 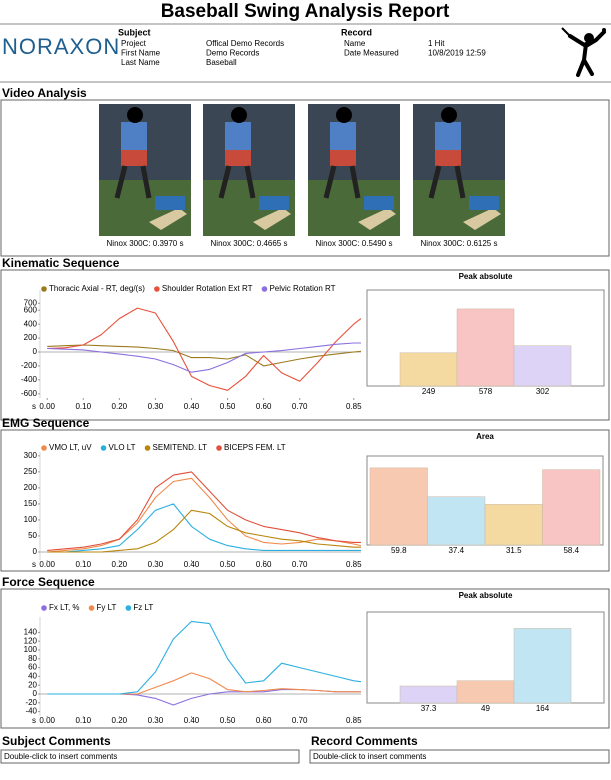 What do you see at coordinates (356, 32) in the screenshot?
I see `record-heading: Record` at bounding box center [356, 32].